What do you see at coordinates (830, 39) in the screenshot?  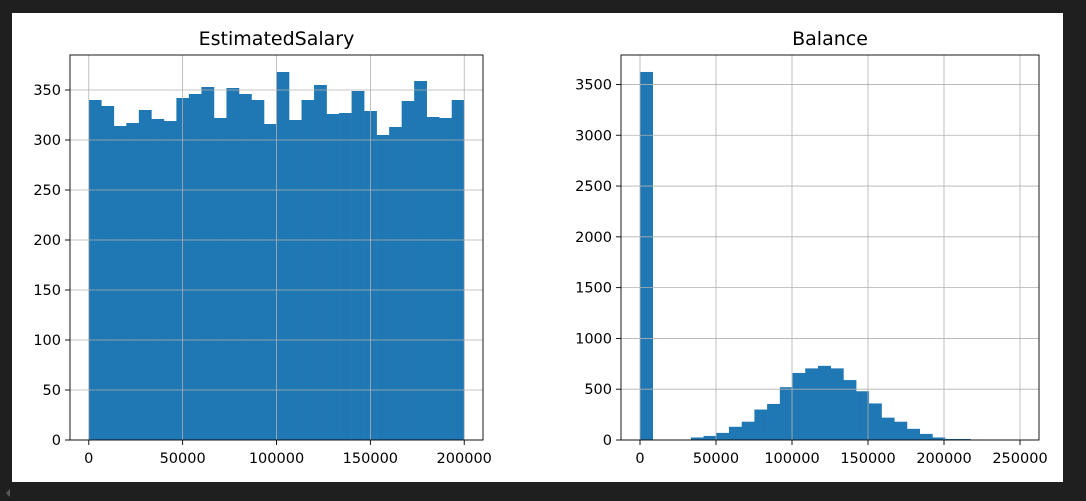 I see `chart-title: Balance` at bounding box center [830, 39].